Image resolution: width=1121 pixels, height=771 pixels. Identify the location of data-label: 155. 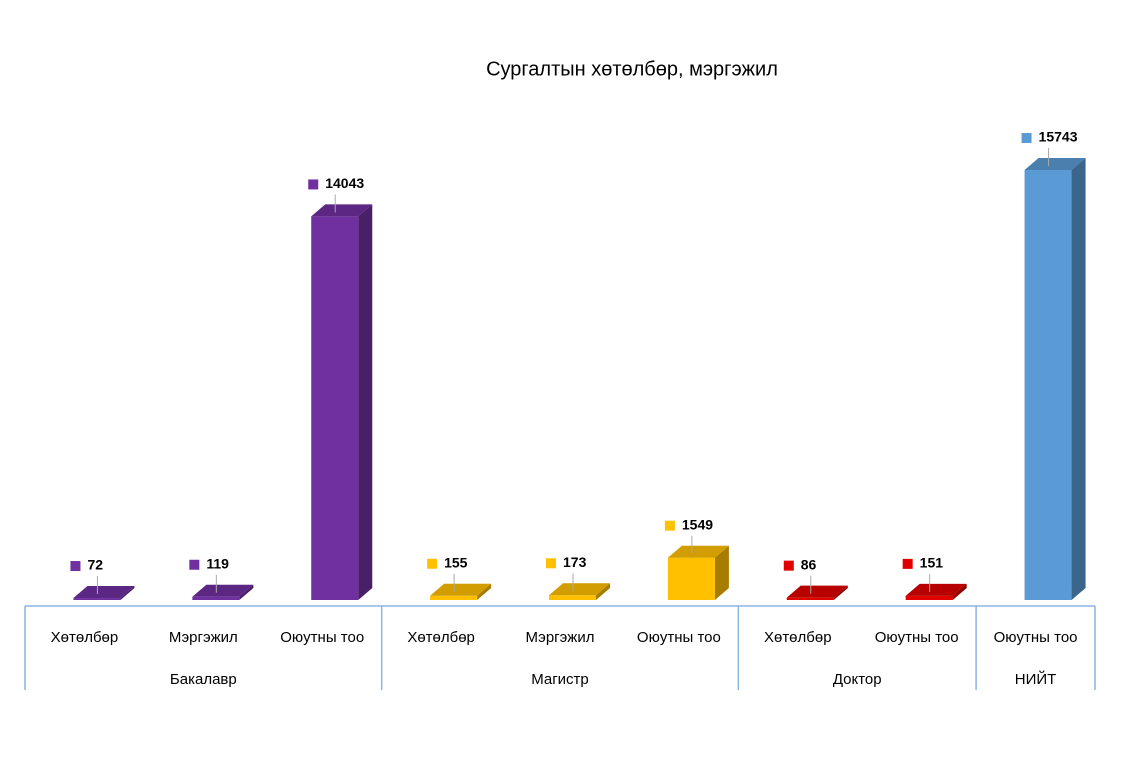
(456, 562).